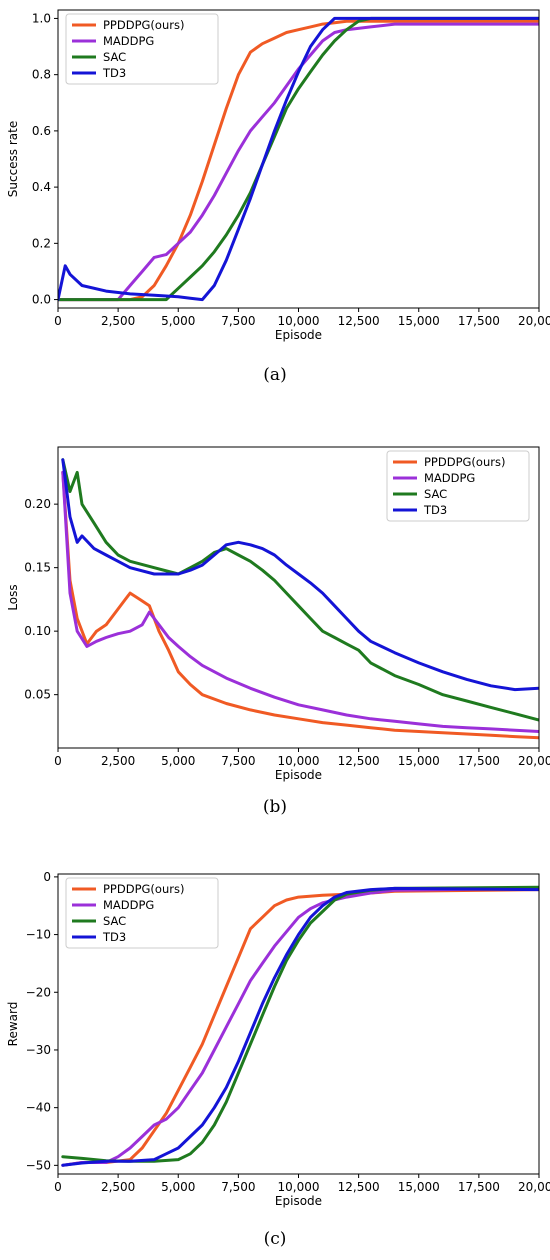 This screenshot has width=550, height=1260. Describe the element at coordinates (38, 935) in the screenshot. I see `y-tick-label: −10` at that location.